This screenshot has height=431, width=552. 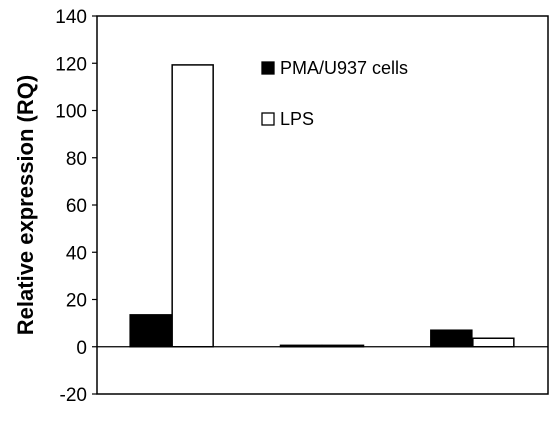 What do you see at coordinates (81, 348) in the screenshot?
I see `y-tick-label: 0` at bounding box center [81, 348].